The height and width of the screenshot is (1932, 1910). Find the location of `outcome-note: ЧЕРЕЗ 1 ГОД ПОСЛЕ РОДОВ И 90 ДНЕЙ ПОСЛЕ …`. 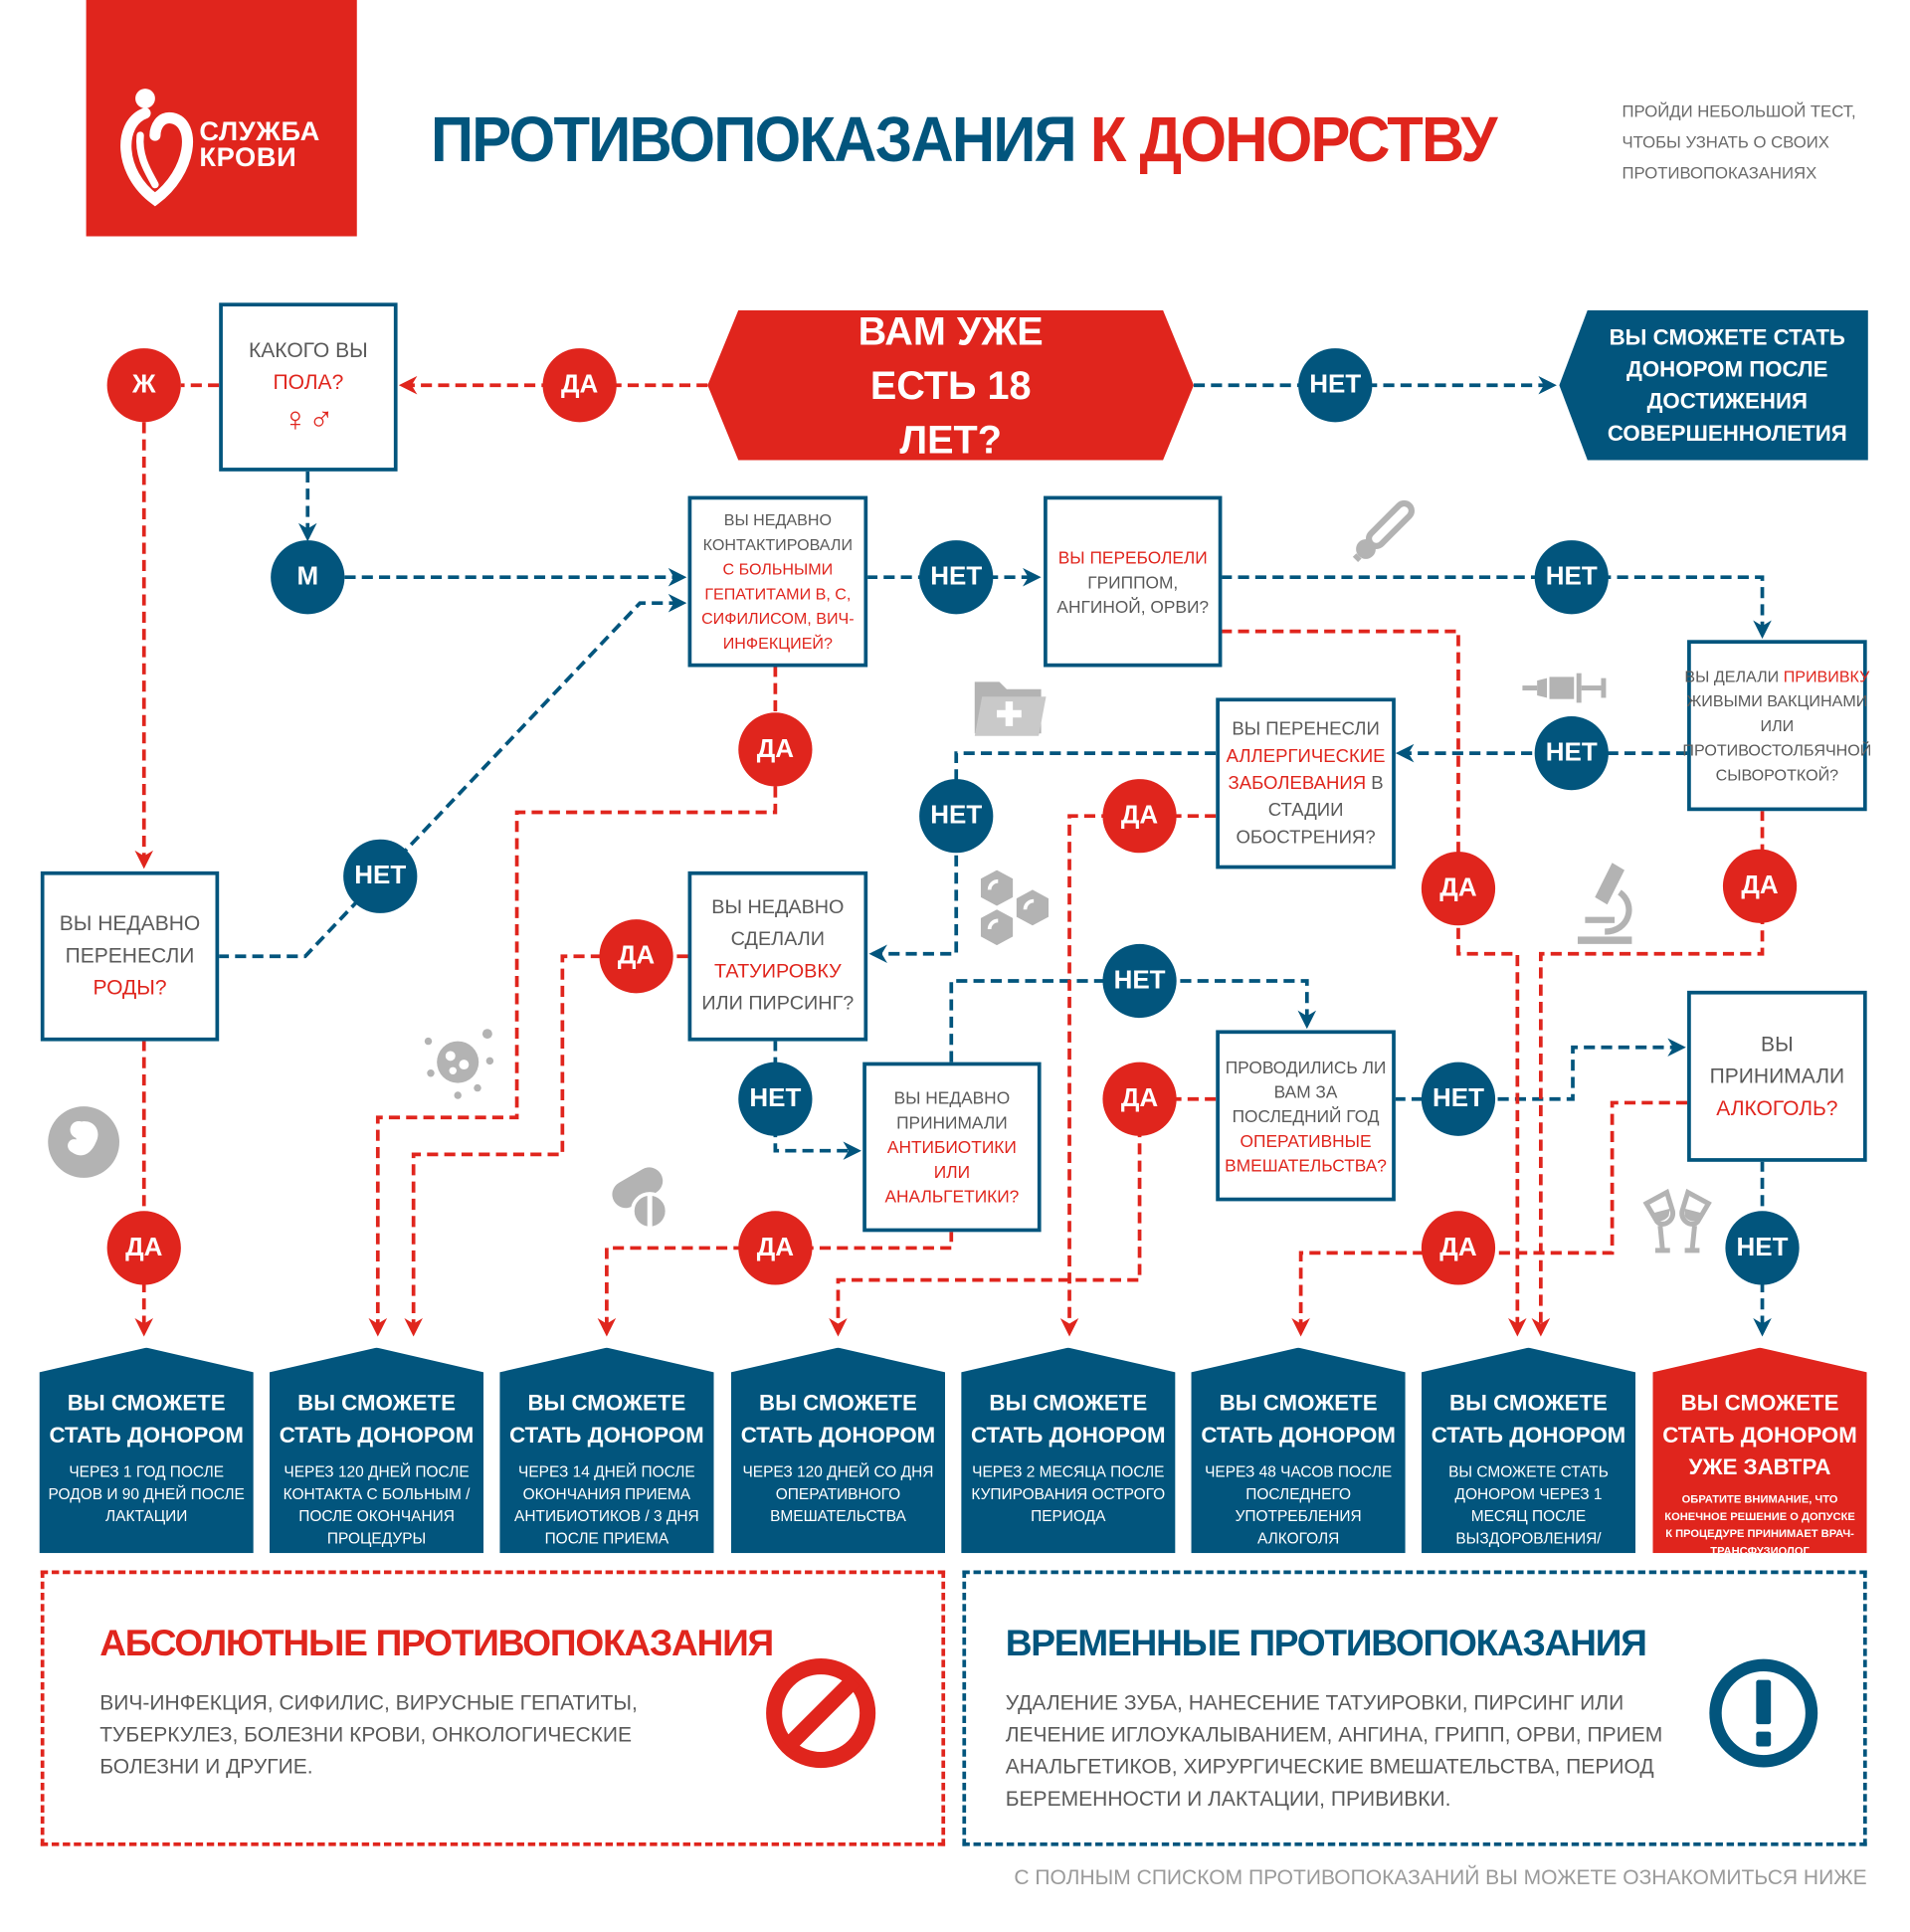

outcome-note: ЧЕРЕЗ 1 ГОД ПОСЛЕ РОДОВ И 90 ДНЕЙ ПОСЛЕ … is located at coordinates (146, 1493).